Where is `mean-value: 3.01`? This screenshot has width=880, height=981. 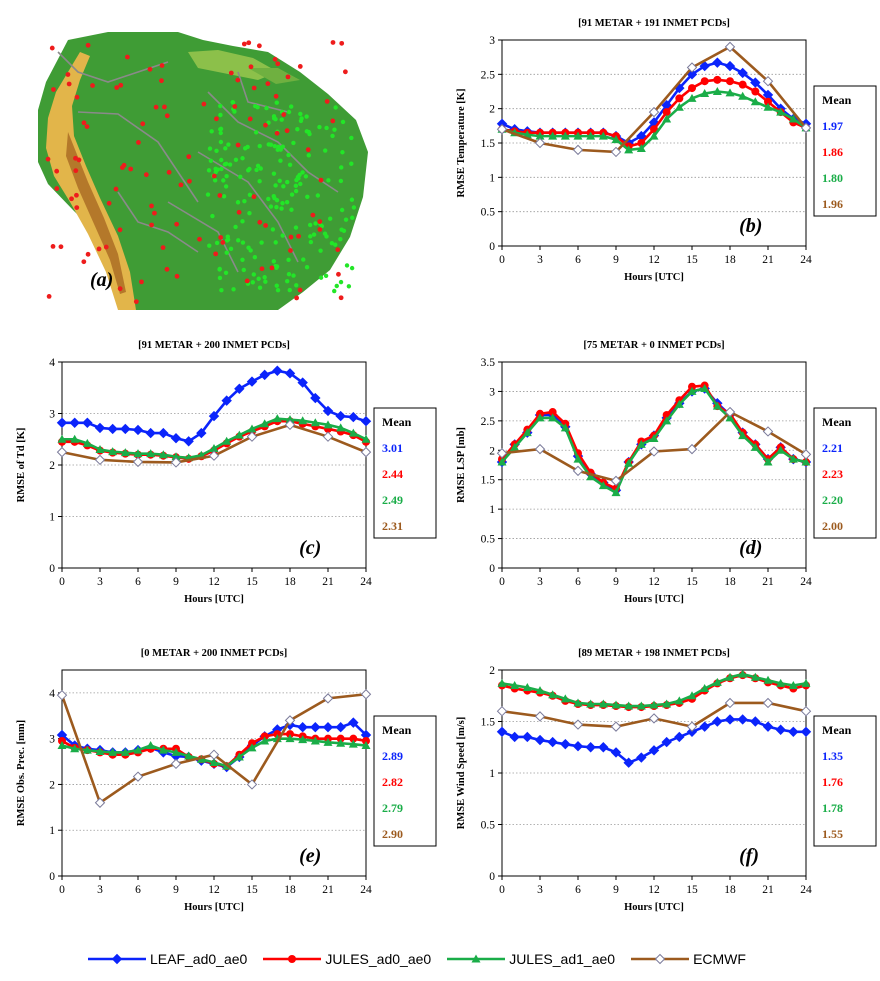
mean-value: 3.01 is located at coordinates (392, 448).